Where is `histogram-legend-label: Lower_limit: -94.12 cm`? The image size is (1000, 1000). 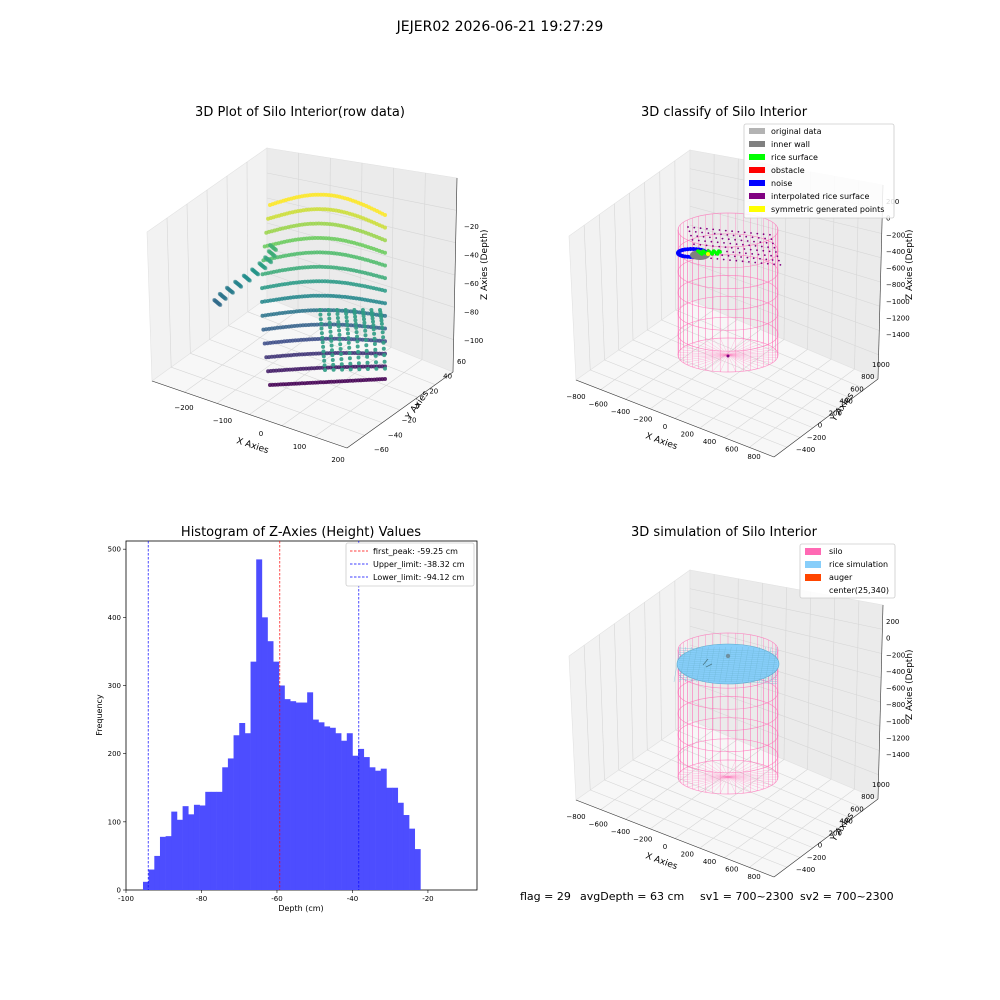
histogram-legend-label: Lower_limit: -94.12 cm is located at coordinates (419, 577).